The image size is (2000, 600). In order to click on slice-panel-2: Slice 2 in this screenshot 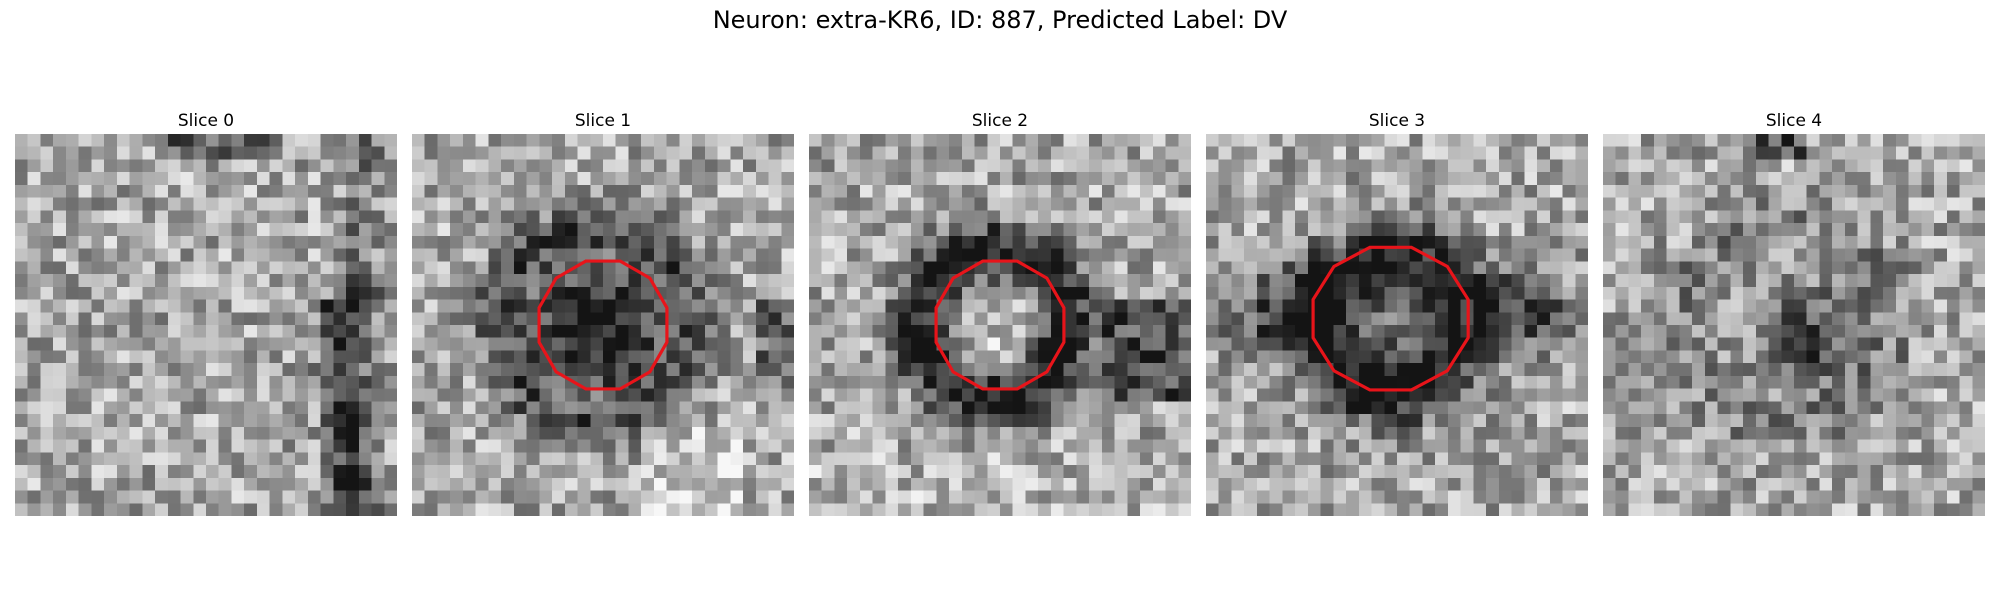, I will do `click(1000, 312)`.